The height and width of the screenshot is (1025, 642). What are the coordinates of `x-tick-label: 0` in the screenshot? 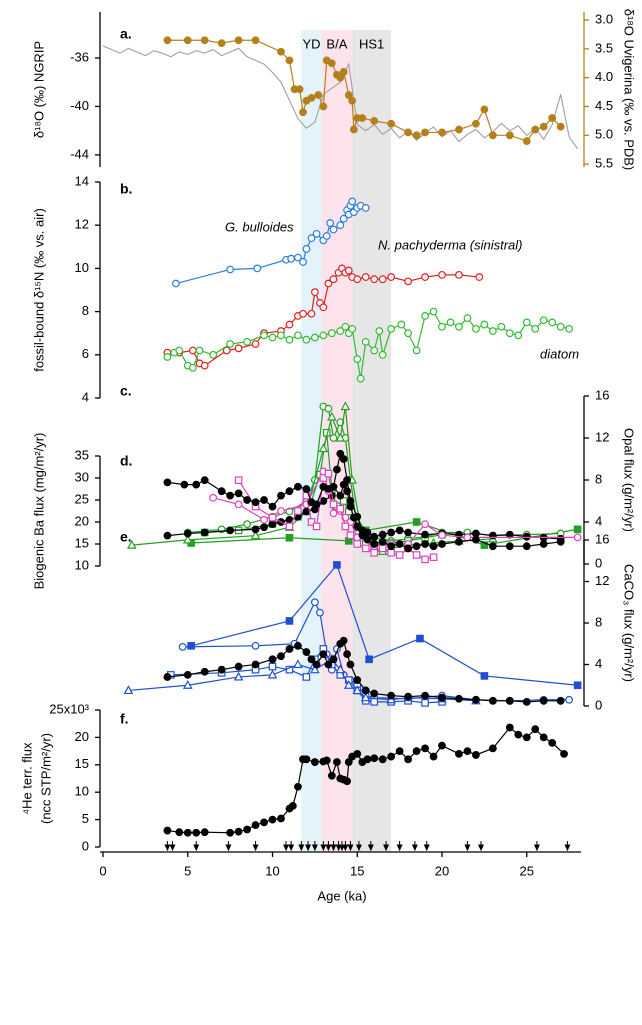 It's located at (102, 870).